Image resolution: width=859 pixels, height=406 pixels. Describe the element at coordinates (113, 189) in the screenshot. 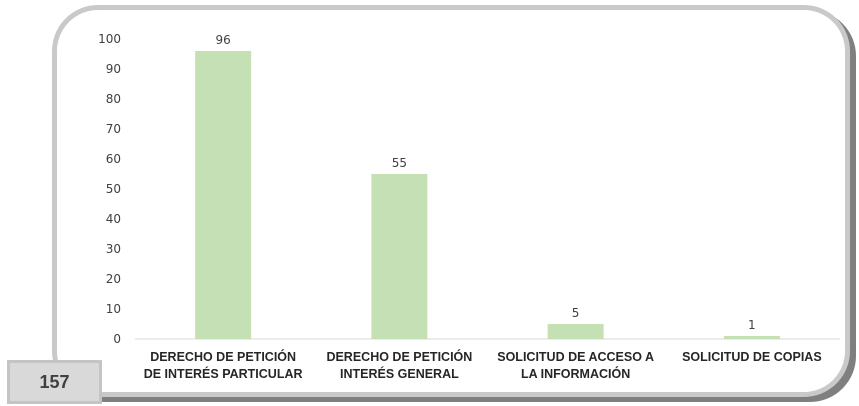

I see `y-tick-label: 50` at that location.